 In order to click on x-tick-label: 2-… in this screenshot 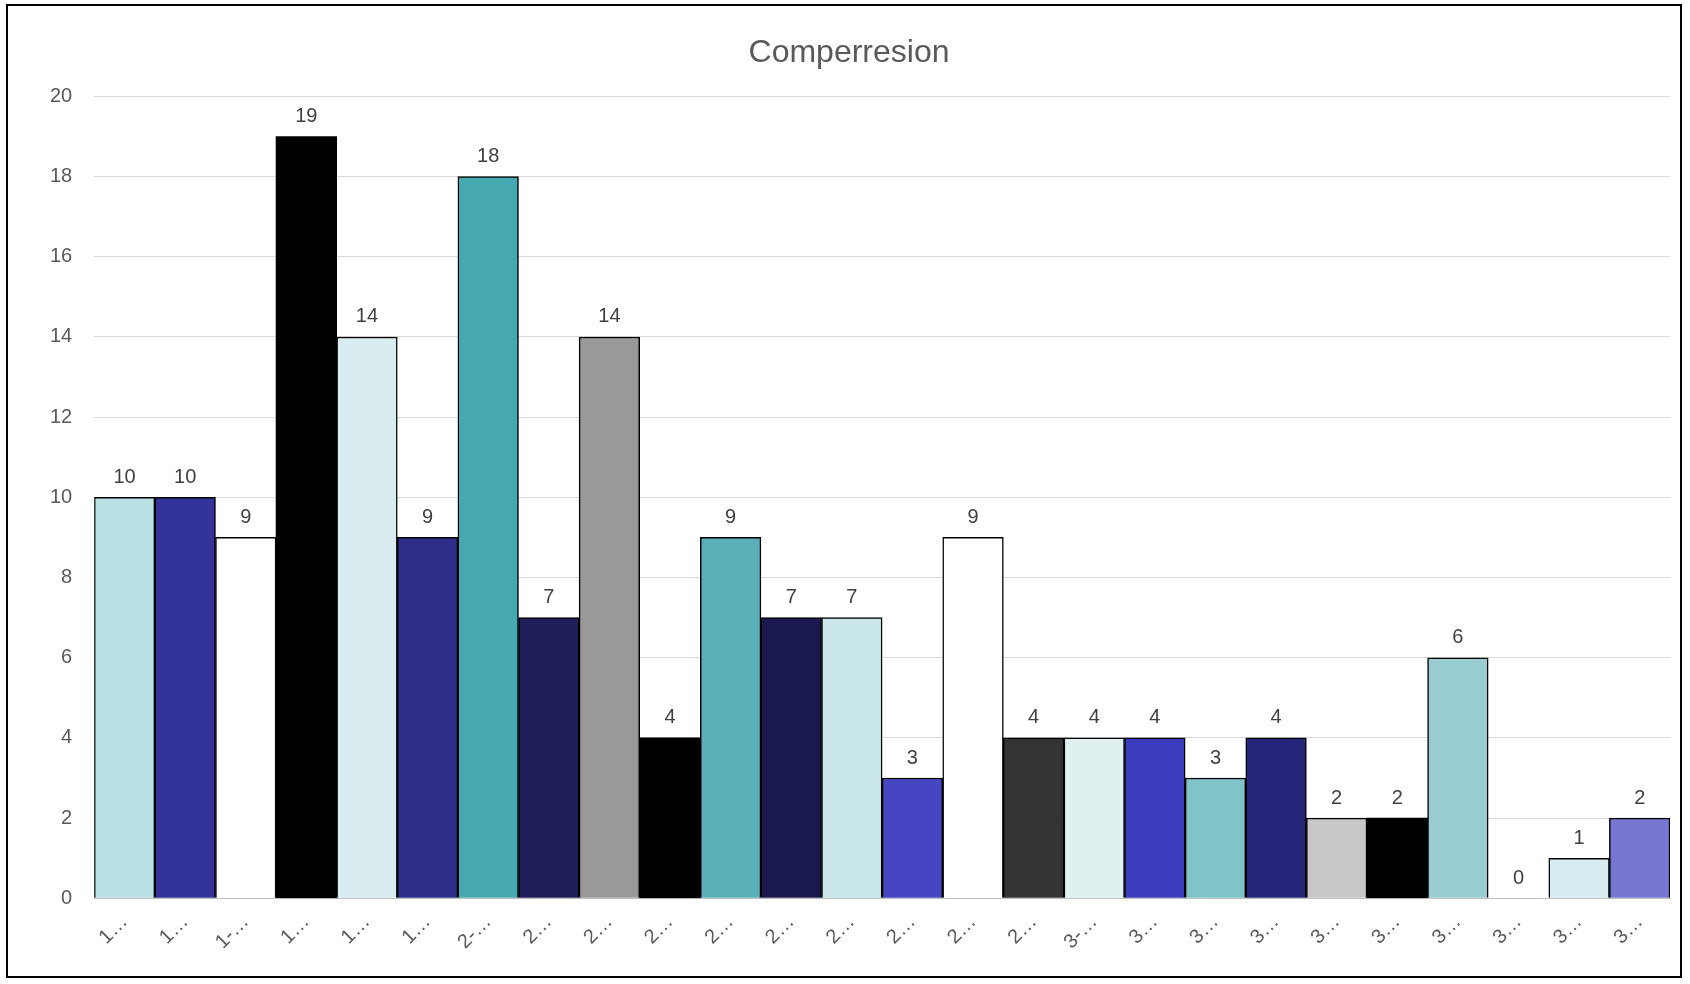, I will do `click(473, 931)`.